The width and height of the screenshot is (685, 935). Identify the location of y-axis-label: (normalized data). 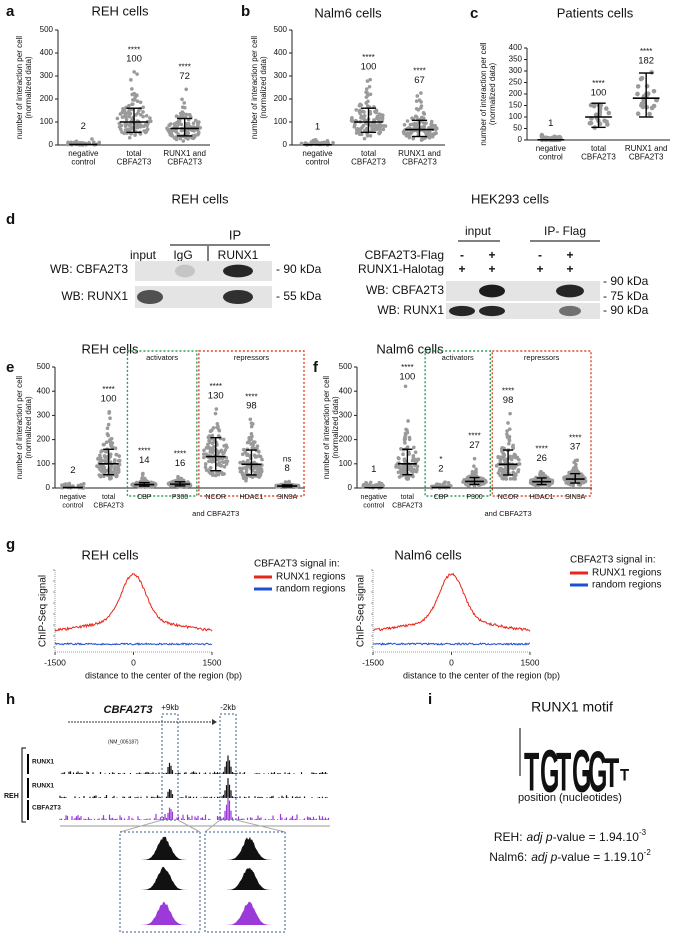
(335, 427).